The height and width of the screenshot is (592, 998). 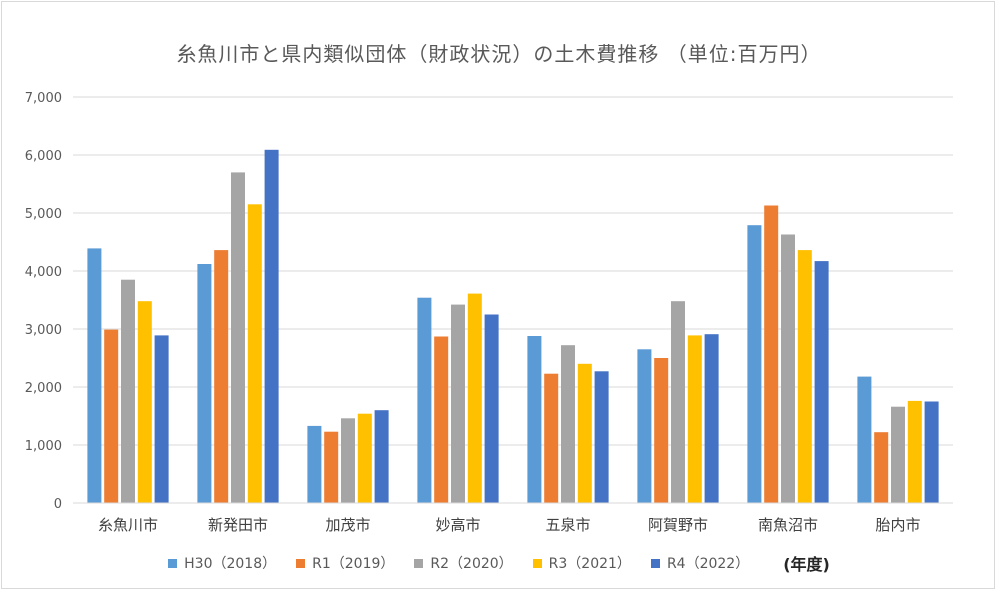 What do you see at coordinates (43, 301) in the screenshot?
I see `y-axis-ticks: 0 1,000 2,000 3,000 4,000 5,000 6,000 7,000` at bounding box center [43, 301].